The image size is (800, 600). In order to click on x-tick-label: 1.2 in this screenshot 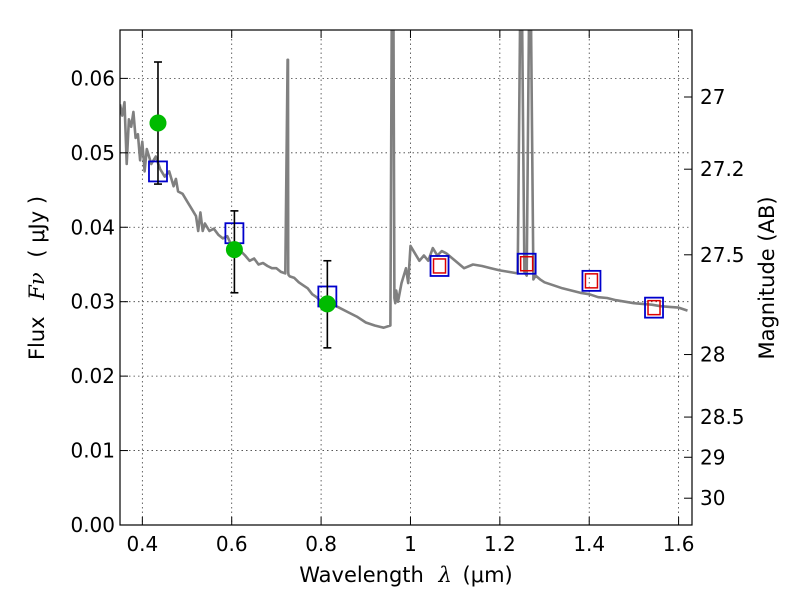, I will do `click(500, 544)`.